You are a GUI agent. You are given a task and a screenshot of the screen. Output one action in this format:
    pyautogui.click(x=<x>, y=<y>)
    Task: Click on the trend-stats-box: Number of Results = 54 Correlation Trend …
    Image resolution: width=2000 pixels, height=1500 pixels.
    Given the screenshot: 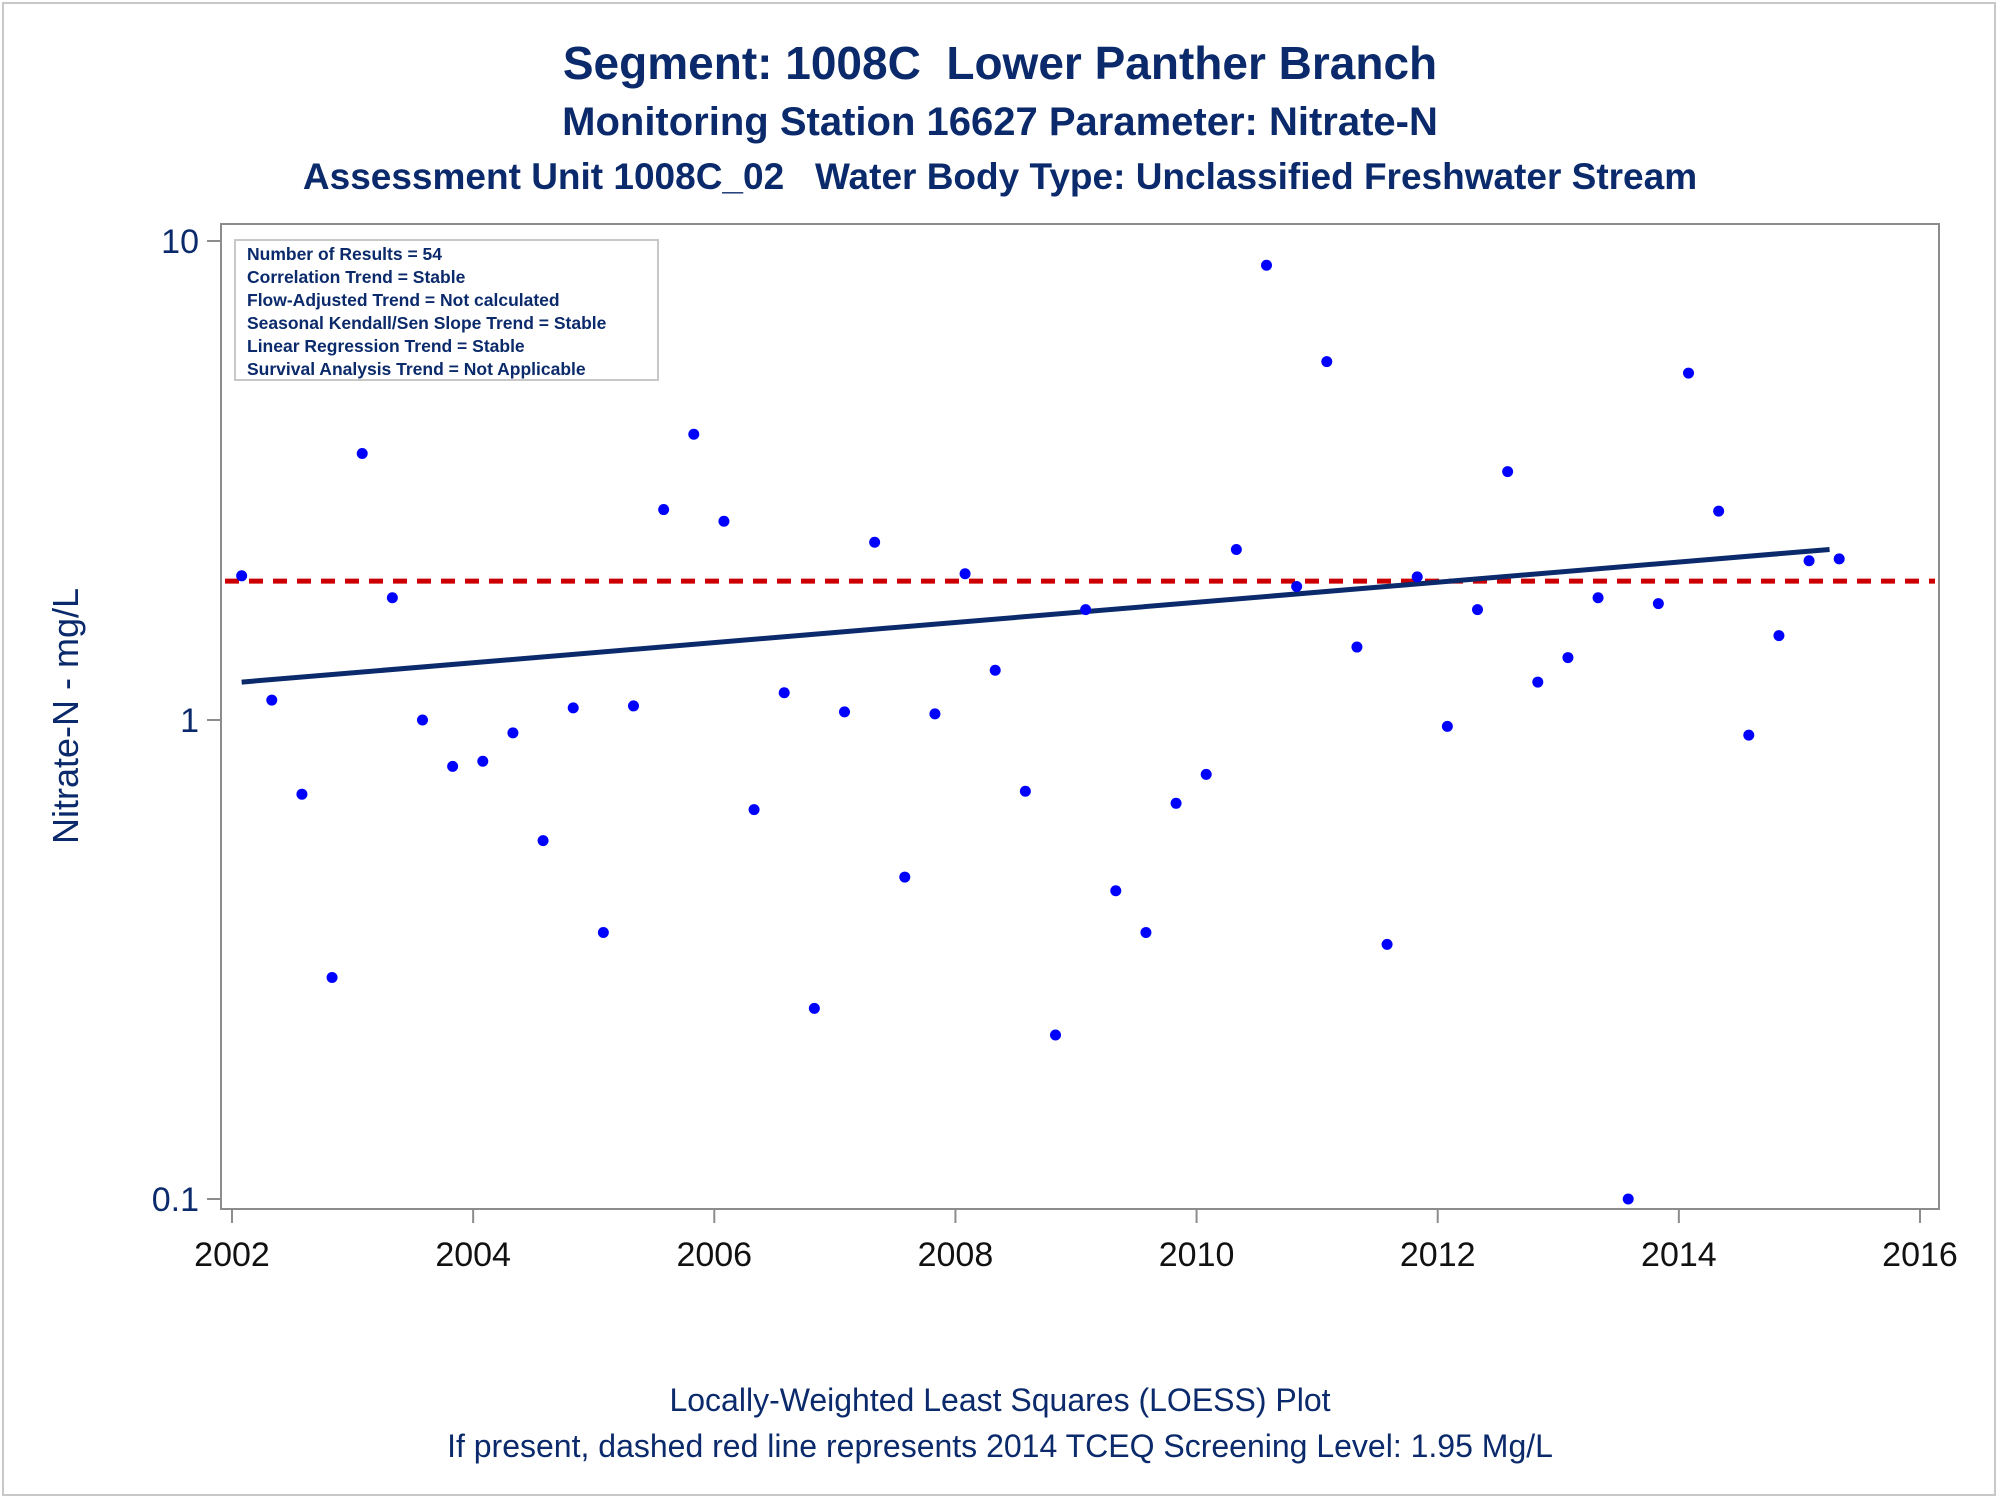 What is the action you would take?
    pyautogui.click(x=446, y=310)
    